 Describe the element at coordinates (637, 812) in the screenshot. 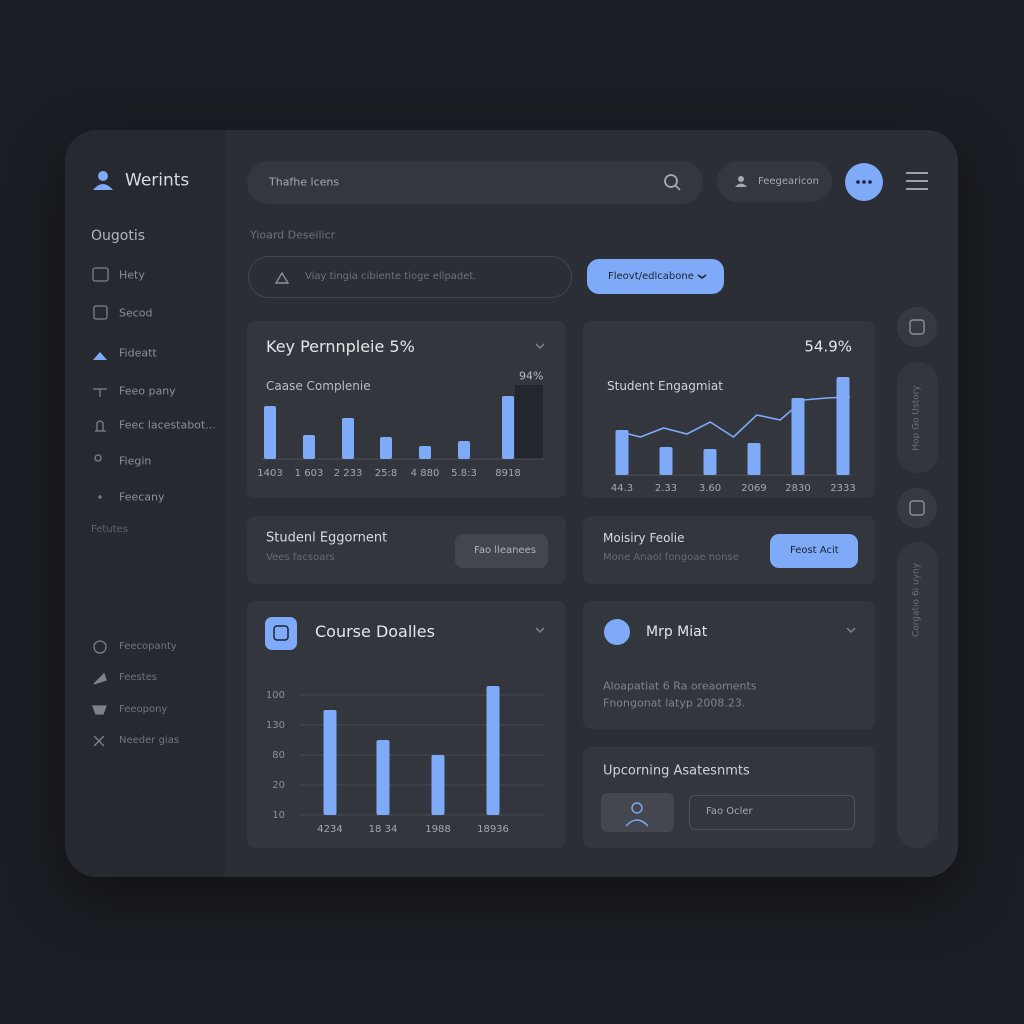

I see `avatar-box` at that location.